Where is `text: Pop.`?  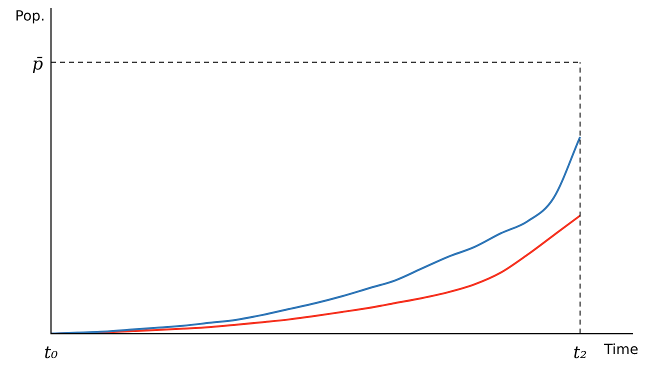
text: Pop. is located at coordinates (30, 16).